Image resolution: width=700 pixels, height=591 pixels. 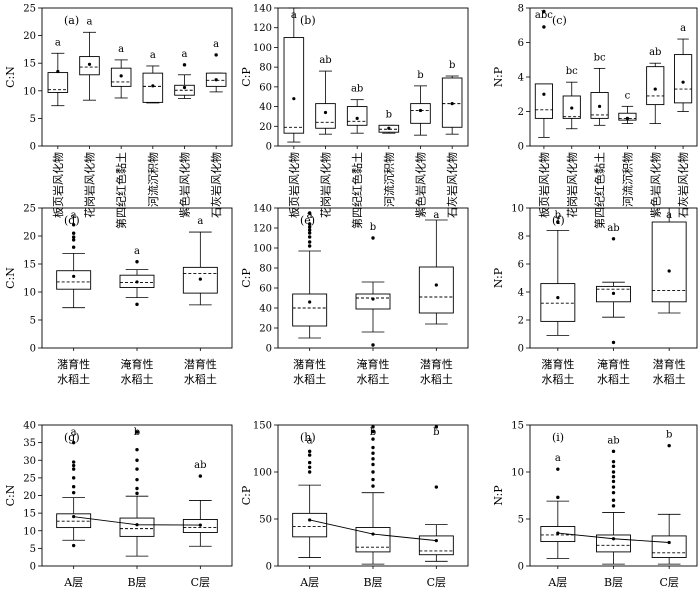 What do you see at coordinates (29, 514) in the screenshot?
I see `y-tick-label: 15` at bounding box center [29, 514].